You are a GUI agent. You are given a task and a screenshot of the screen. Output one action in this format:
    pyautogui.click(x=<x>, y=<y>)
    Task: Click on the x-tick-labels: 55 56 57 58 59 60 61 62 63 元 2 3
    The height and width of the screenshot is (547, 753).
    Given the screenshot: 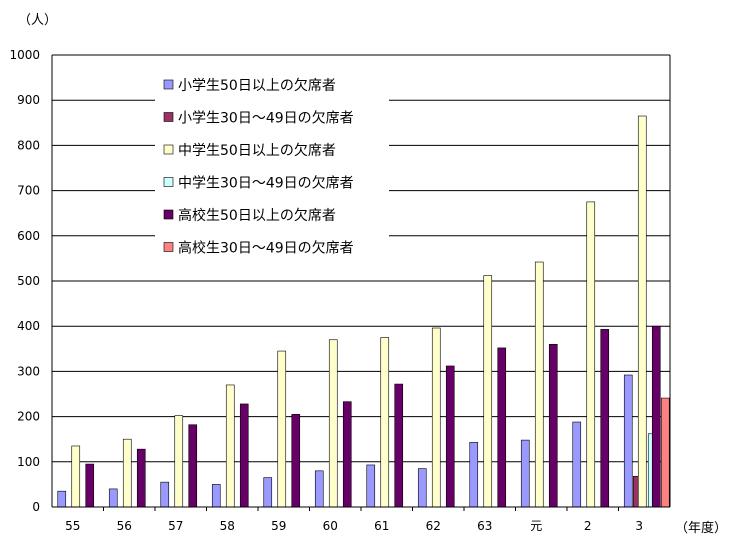 What is the action you would take?
    pyautogui.click(x=354, y=526)
    